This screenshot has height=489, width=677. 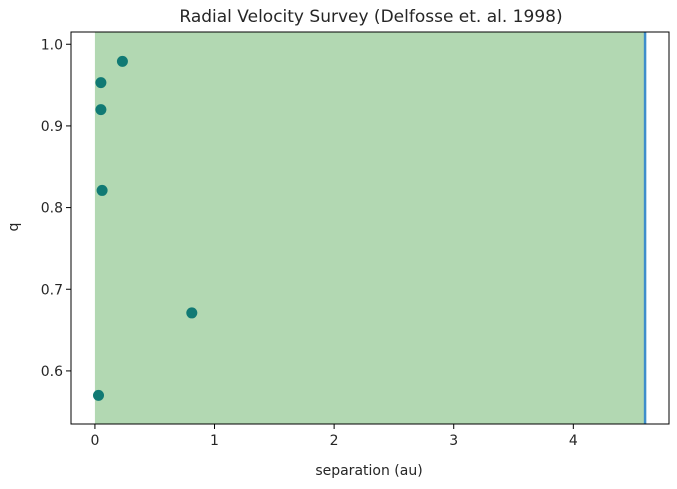 What do you see at coordinates (573, 441) in the screenshot?
I see `x-tick-label: 4` at bounding box center [573, 441].